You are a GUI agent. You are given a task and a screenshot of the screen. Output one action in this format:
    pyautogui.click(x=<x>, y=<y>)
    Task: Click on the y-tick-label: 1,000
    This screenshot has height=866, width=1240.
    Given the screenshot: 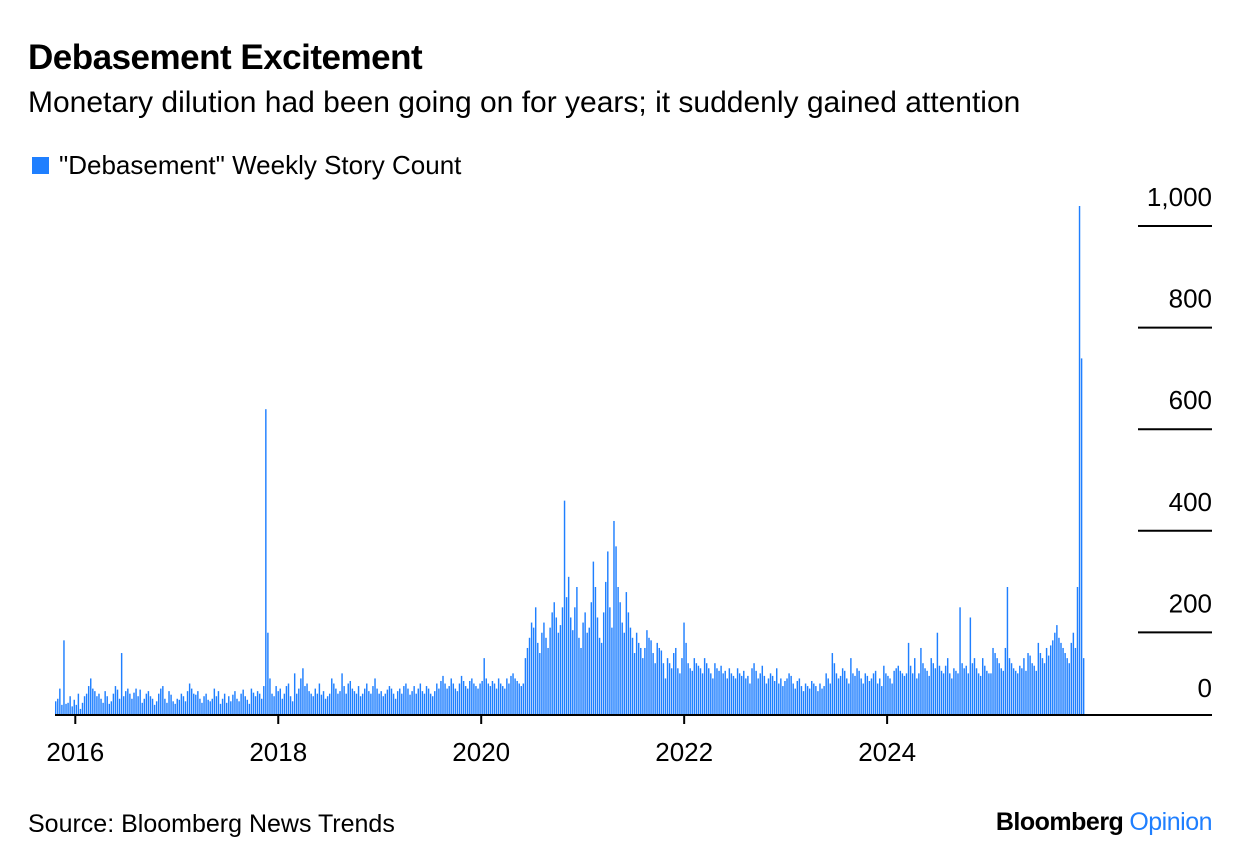 What is the action you would take?
    pyautogui.click(x=1179, y=197)
    